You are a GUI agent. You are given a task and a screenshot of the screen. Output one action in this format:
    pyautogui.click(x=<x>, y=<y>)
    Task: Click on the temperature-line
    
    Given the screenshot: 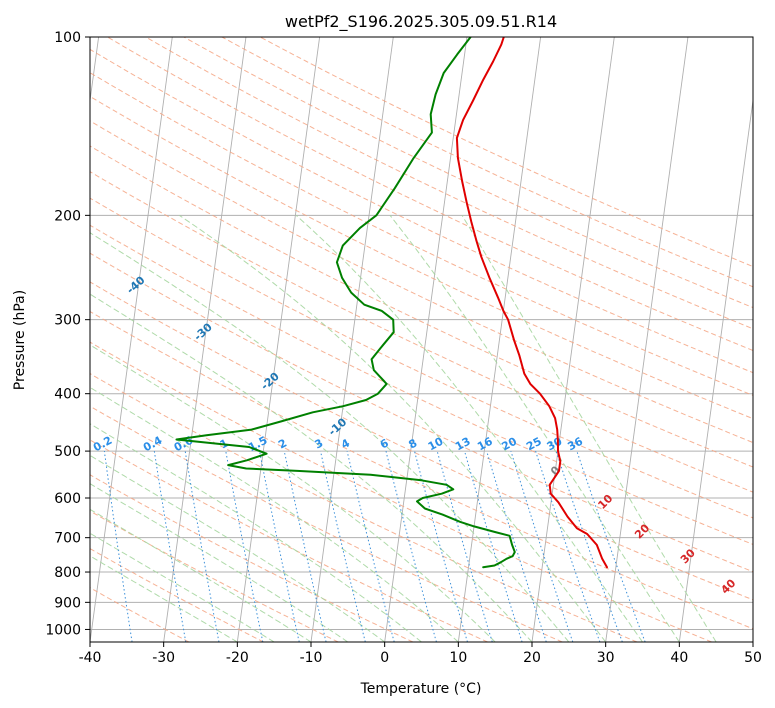 What is the action you would take?
    pyautogui.click(x=531, y=303)
    